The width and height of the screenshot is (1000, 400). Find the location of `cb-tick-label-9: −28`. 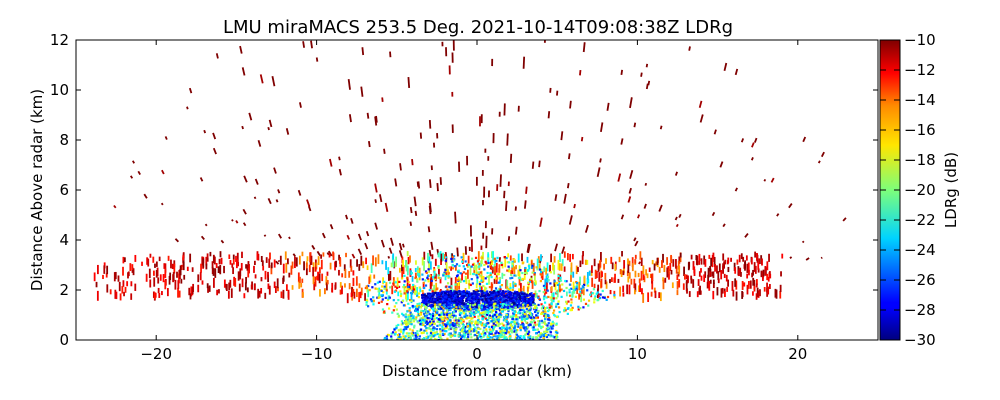

cb-tick-label-9: −28 is located at coordinates (920, 310).